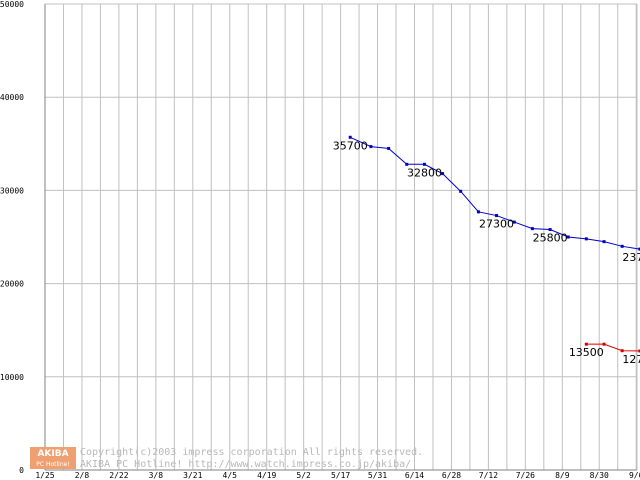  Describe the element at coordinates (44, 475) in the screenshot. I see `x-tick-label: 1/25` at that location.